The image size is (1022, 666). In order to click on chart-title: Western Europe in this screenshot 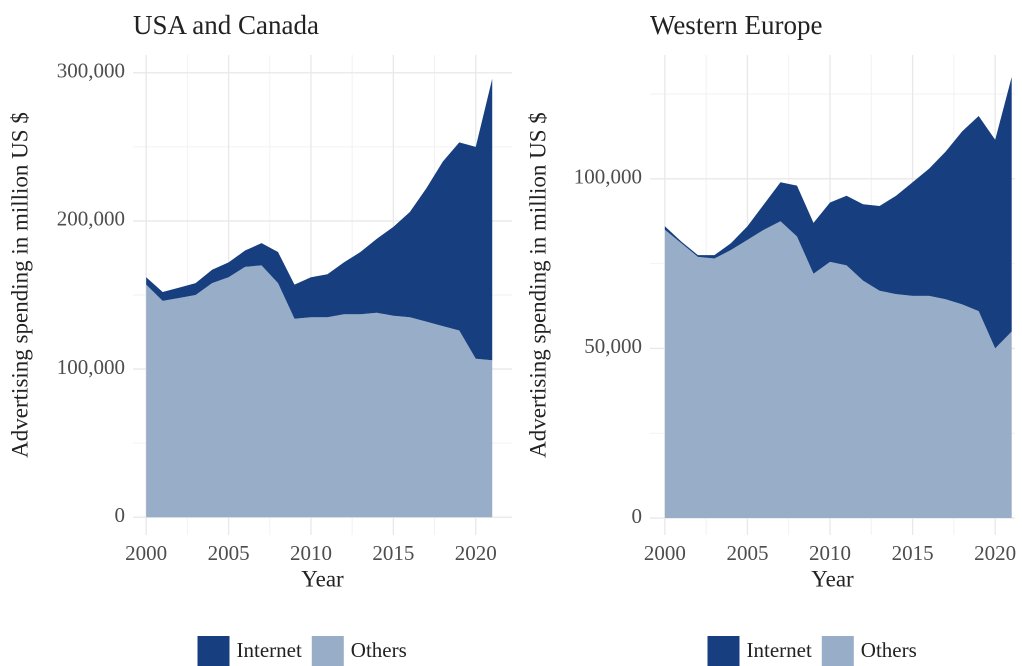, I will do `click(736, 25)`.